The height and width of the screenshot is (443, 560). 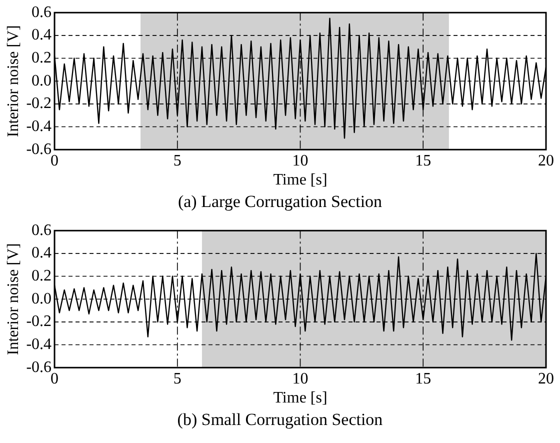 I want to click on text: (a) Large Corrugation Section, so click(x=280, y=202).